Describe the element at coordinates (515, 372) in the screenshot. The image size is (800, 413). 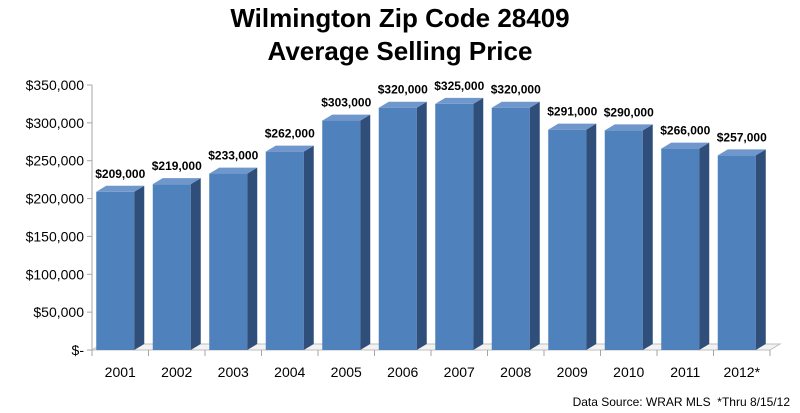
I see `x-tick-label: 2008` at that location.